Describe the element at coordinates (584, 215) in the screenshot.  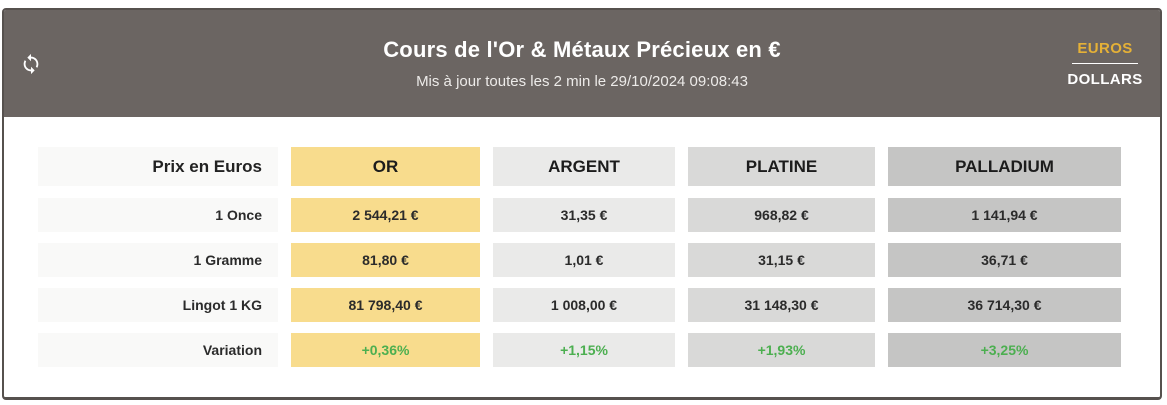
I see `value-cell-argent: 31,35 €` at that location.